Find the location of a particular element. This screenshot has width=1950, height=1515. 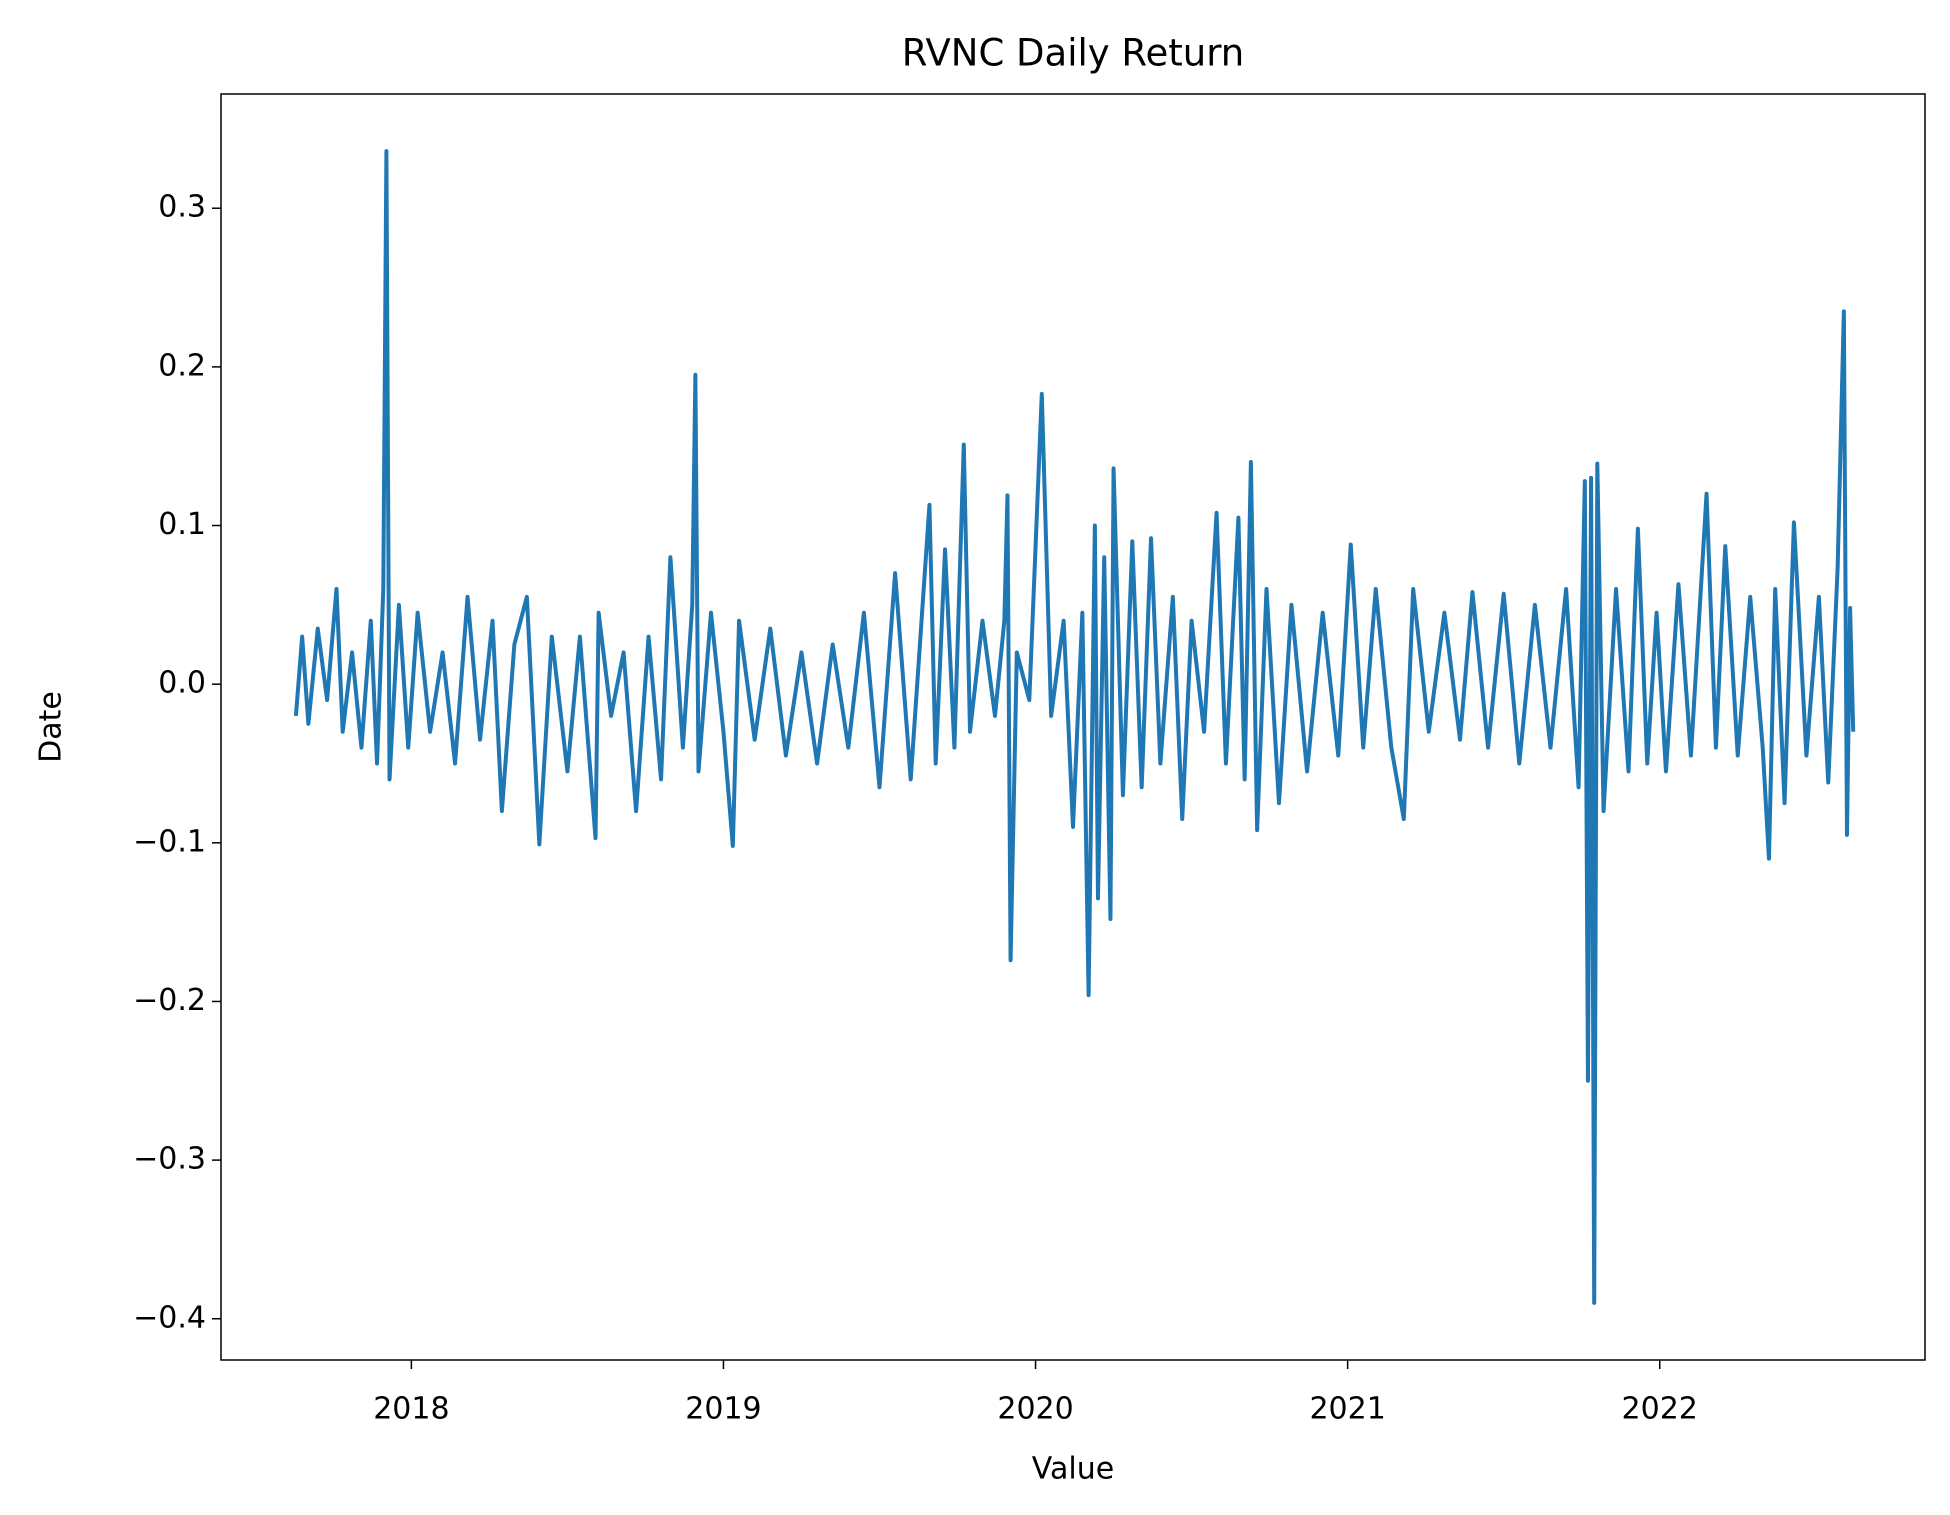

y-tick-label: −0.2 is located at coordinates (169, 1000).